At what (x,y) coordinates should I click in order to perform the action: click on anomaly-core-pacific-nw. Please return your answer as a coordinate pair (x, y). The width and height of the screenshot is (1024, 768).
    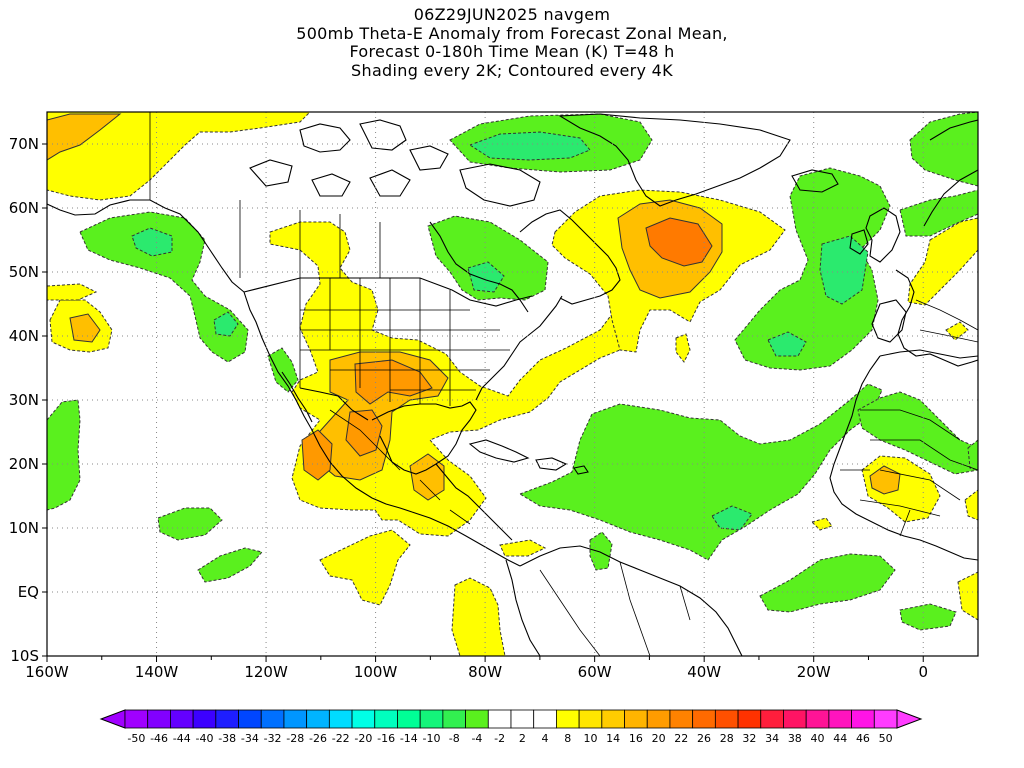
    Looking at the image, I should click on (226, 324).